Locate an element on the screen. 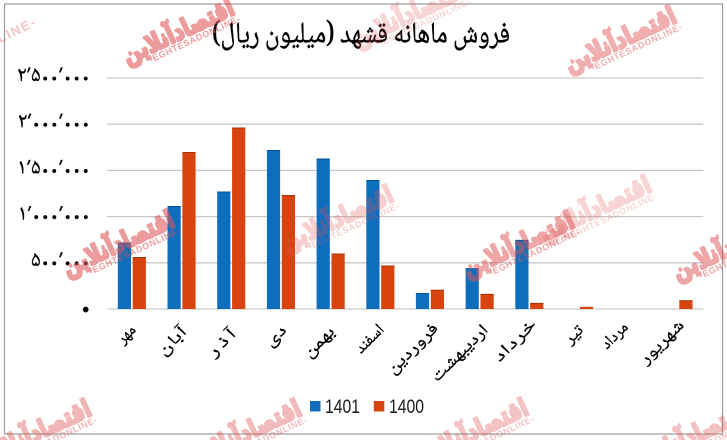 The width and height of the screenshot is (727, 445). svg-text: 1401 is located at coordinates (342, 407).